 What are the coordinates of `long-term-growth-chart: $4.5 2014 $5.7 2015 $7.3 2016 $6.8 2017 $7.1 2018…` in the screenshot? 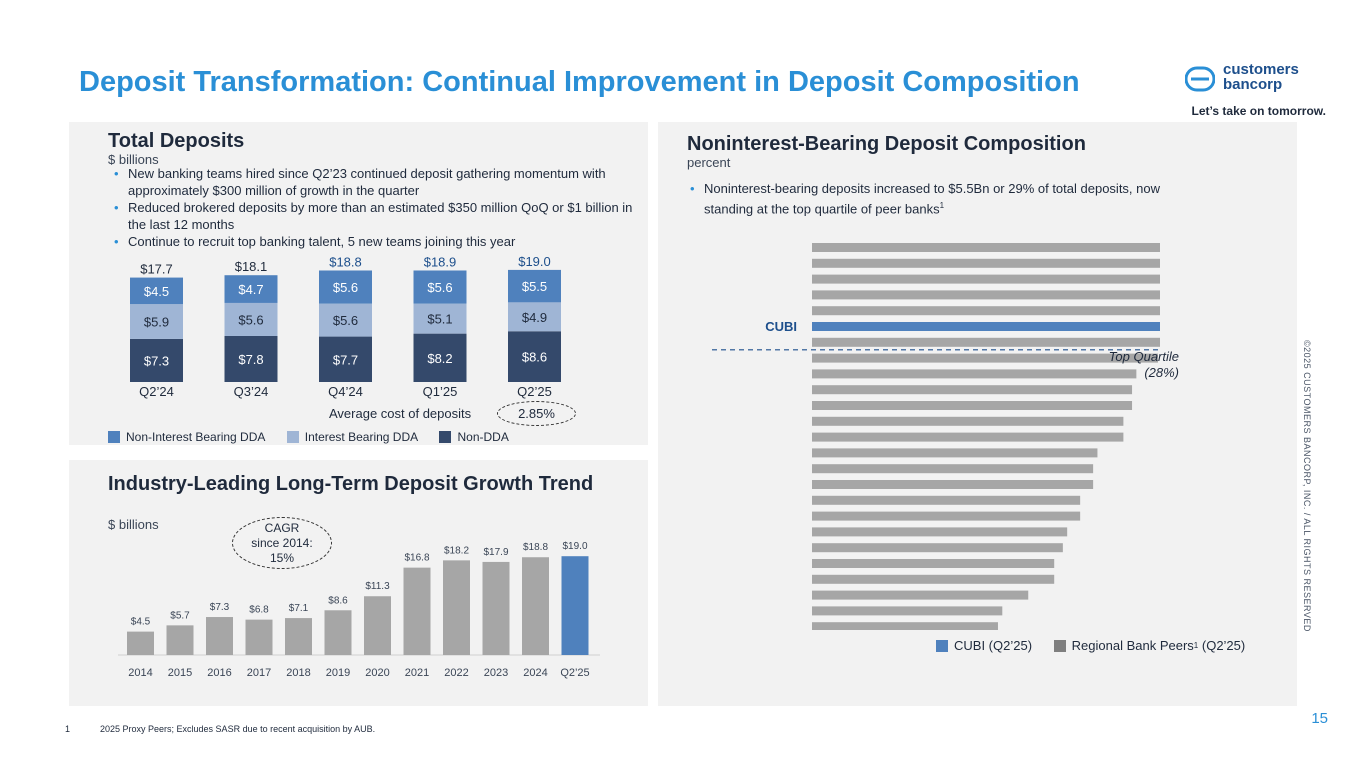 It's located at (359, 610).